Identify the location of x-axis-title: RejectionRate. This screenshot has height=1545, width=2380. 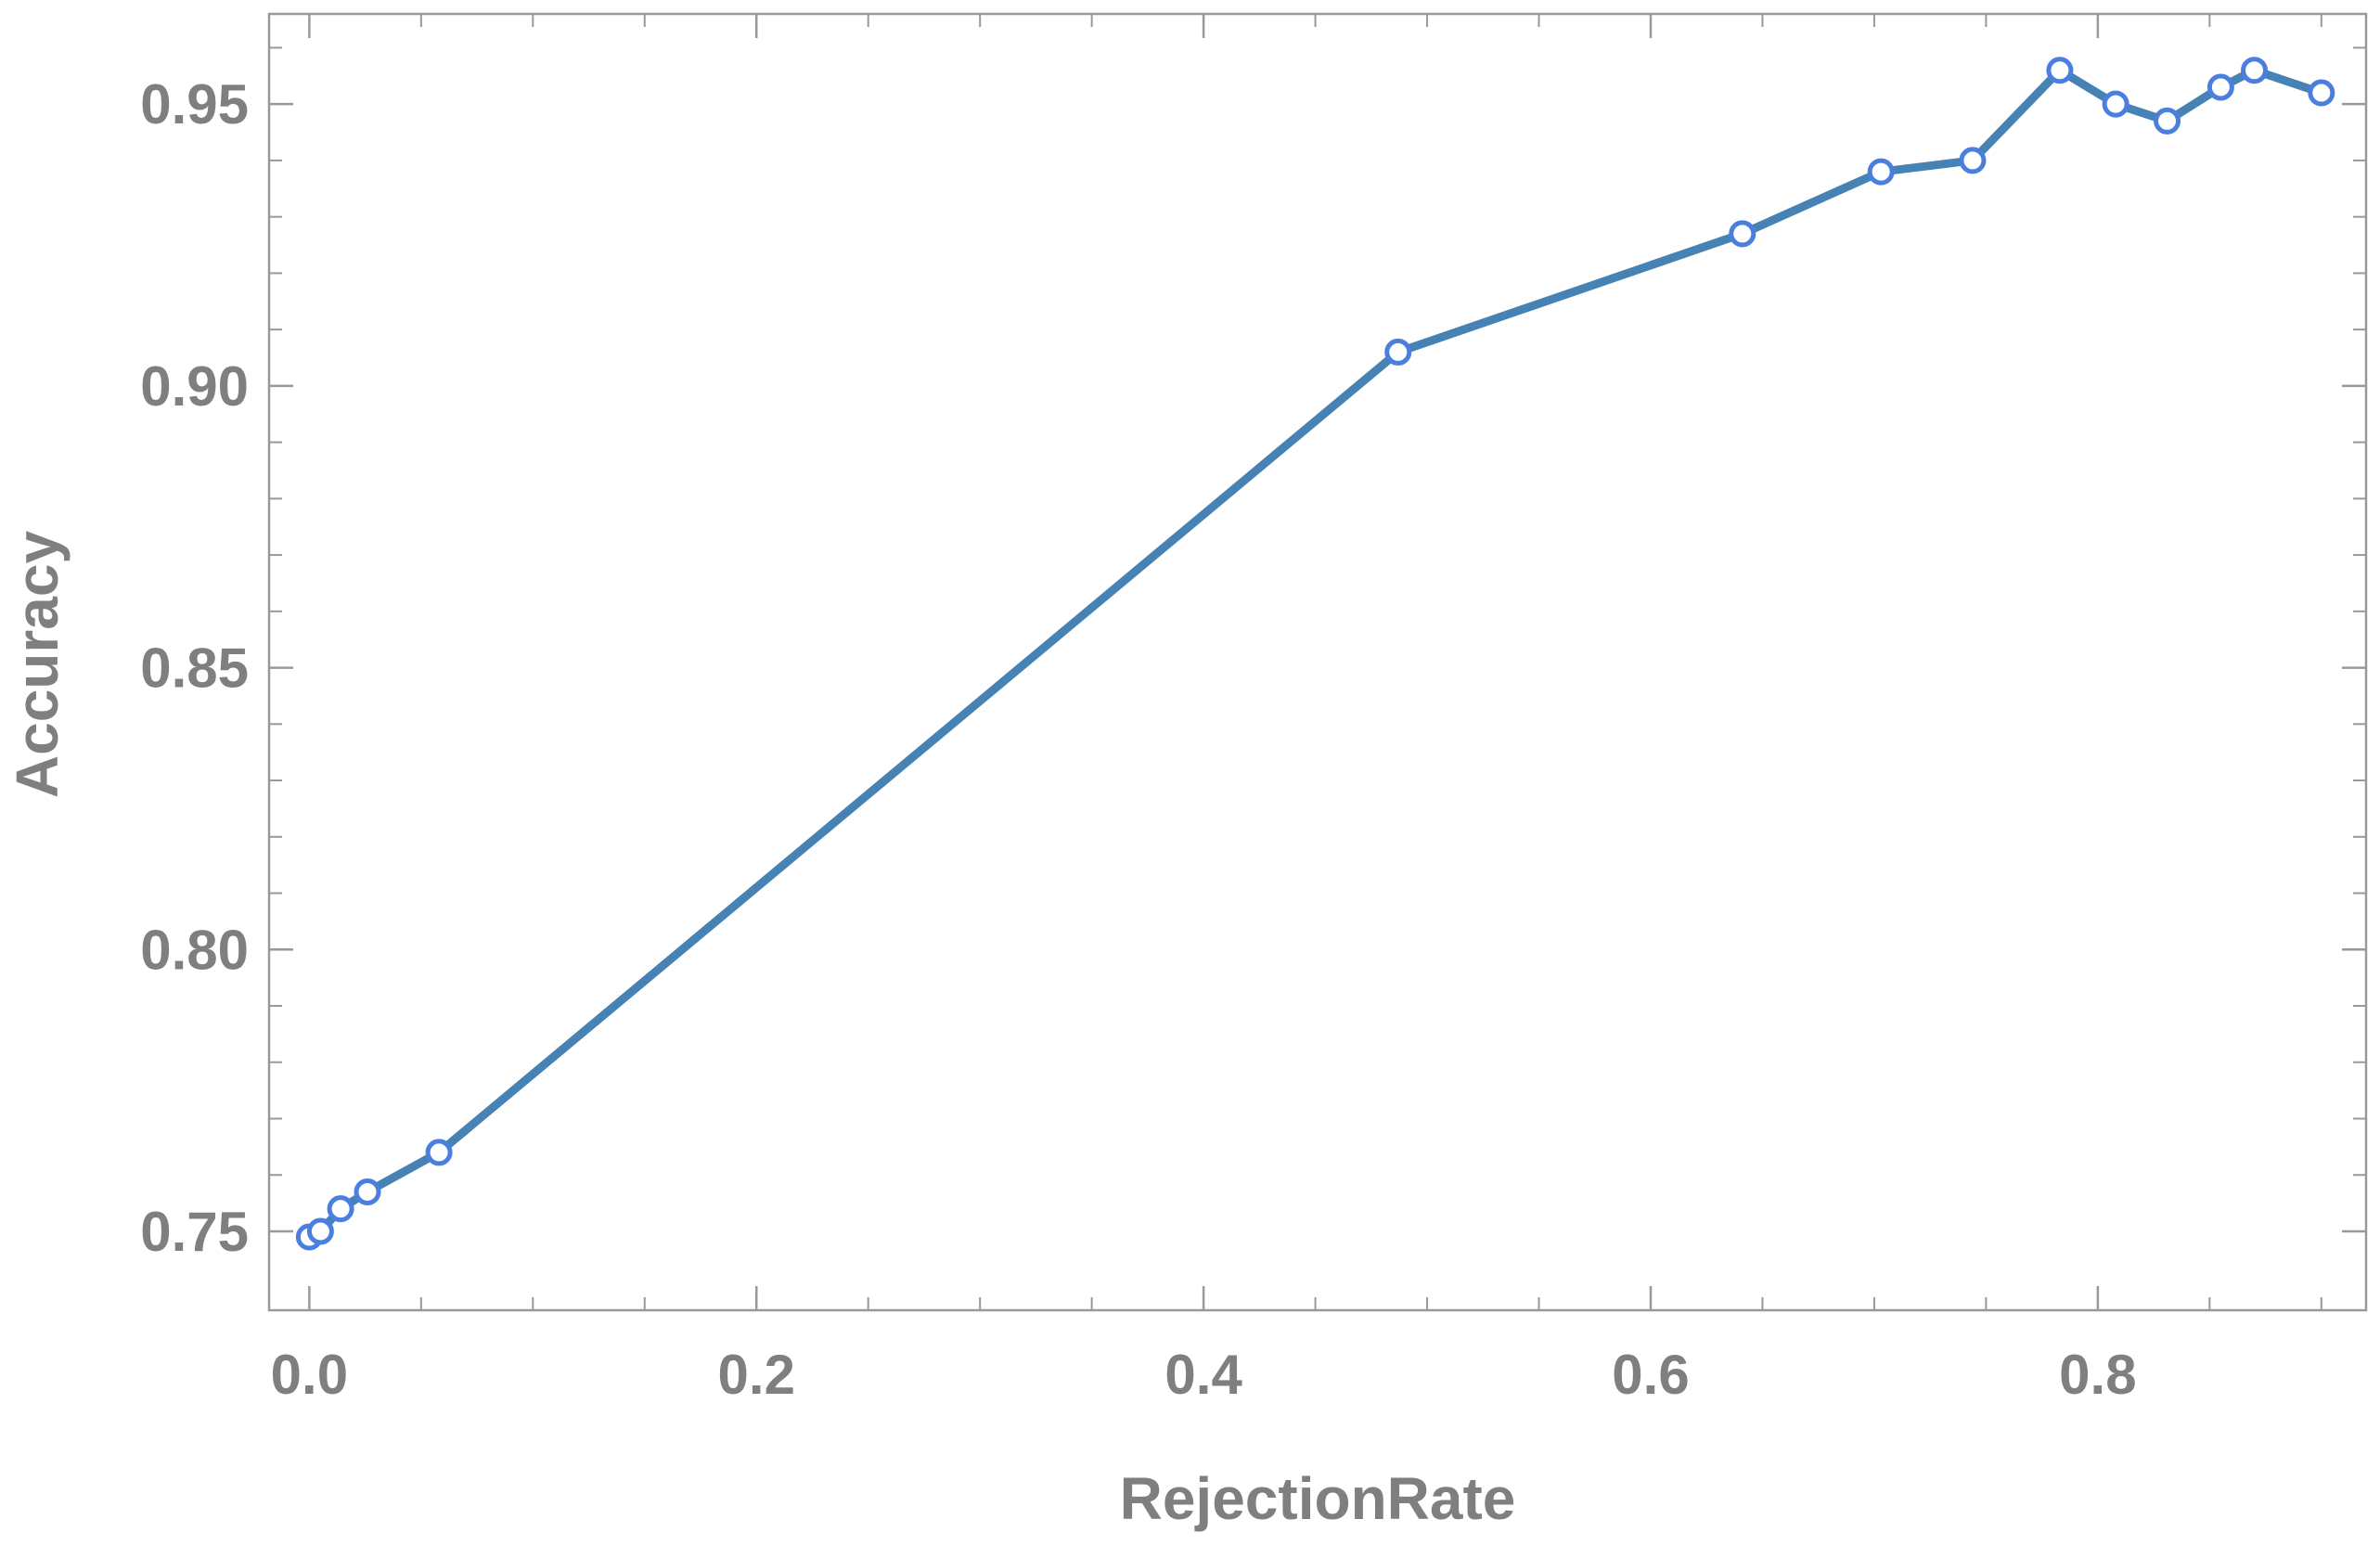
(1318, 1498).